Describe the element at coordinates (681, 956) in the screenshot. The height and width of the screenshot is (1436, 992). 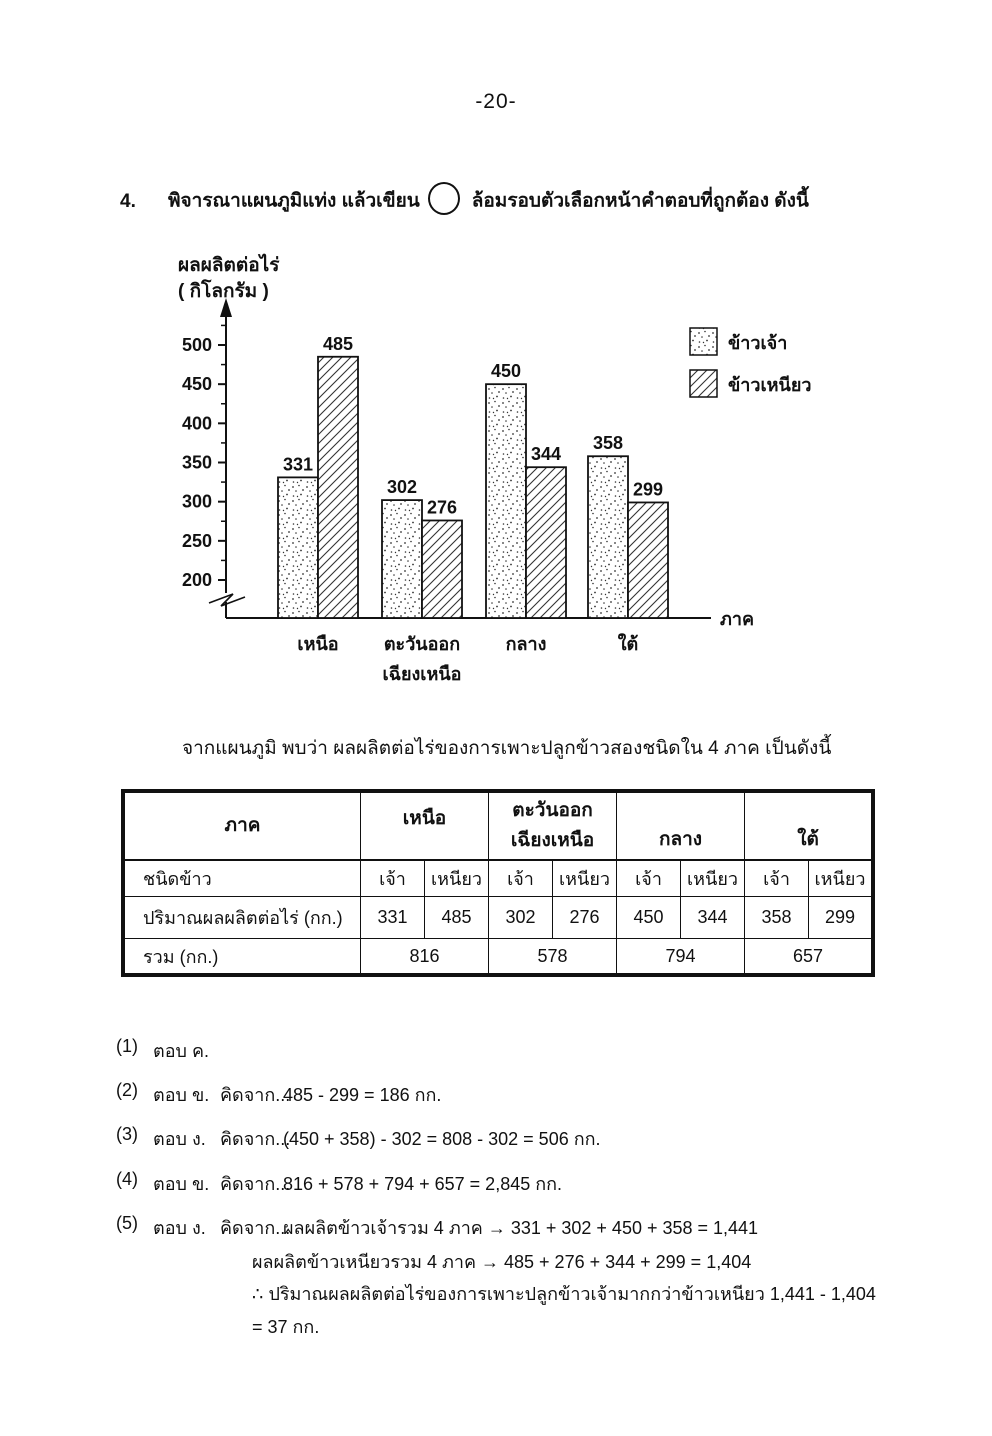
I see `total-cell: 794` at that location.